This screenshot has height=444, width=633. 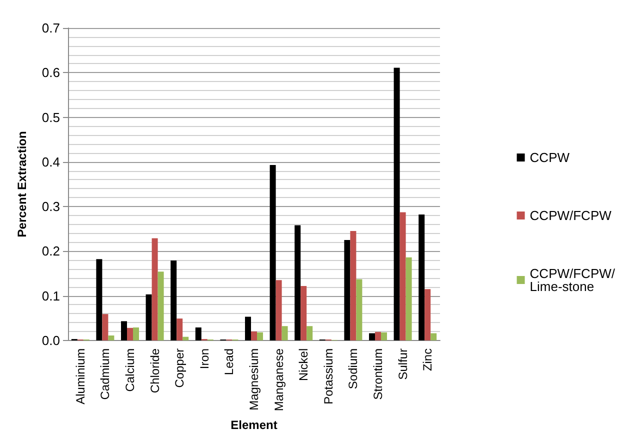 I want to click on legend-label: CCPW/FCPW/Lime-stone, so click(x=573, y=280).